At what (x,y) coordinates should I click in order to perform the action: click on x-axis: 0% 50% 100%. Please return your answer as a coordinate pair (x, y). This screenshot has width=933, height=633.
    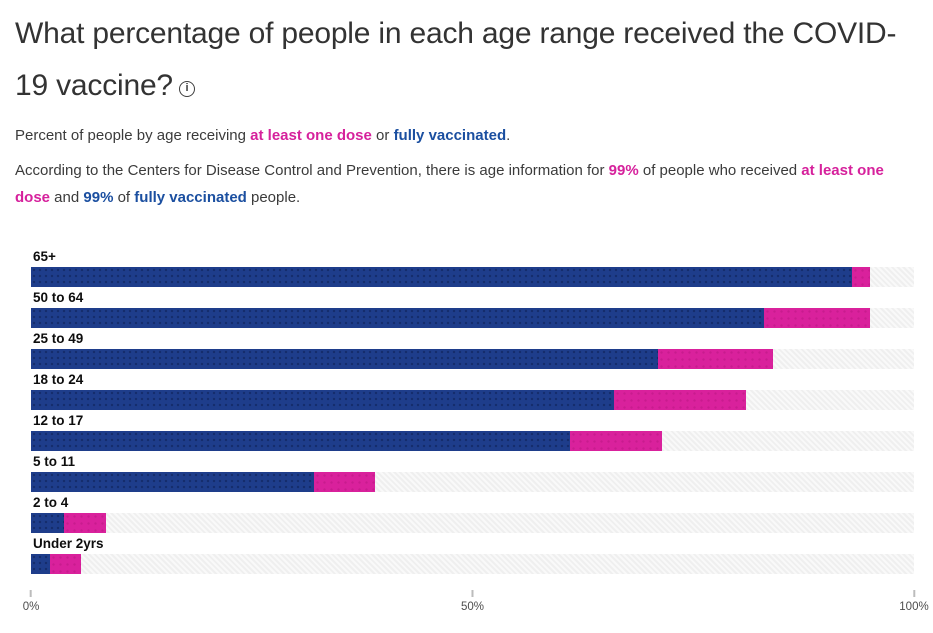
    Looking at the image, I should click on (476, 608).